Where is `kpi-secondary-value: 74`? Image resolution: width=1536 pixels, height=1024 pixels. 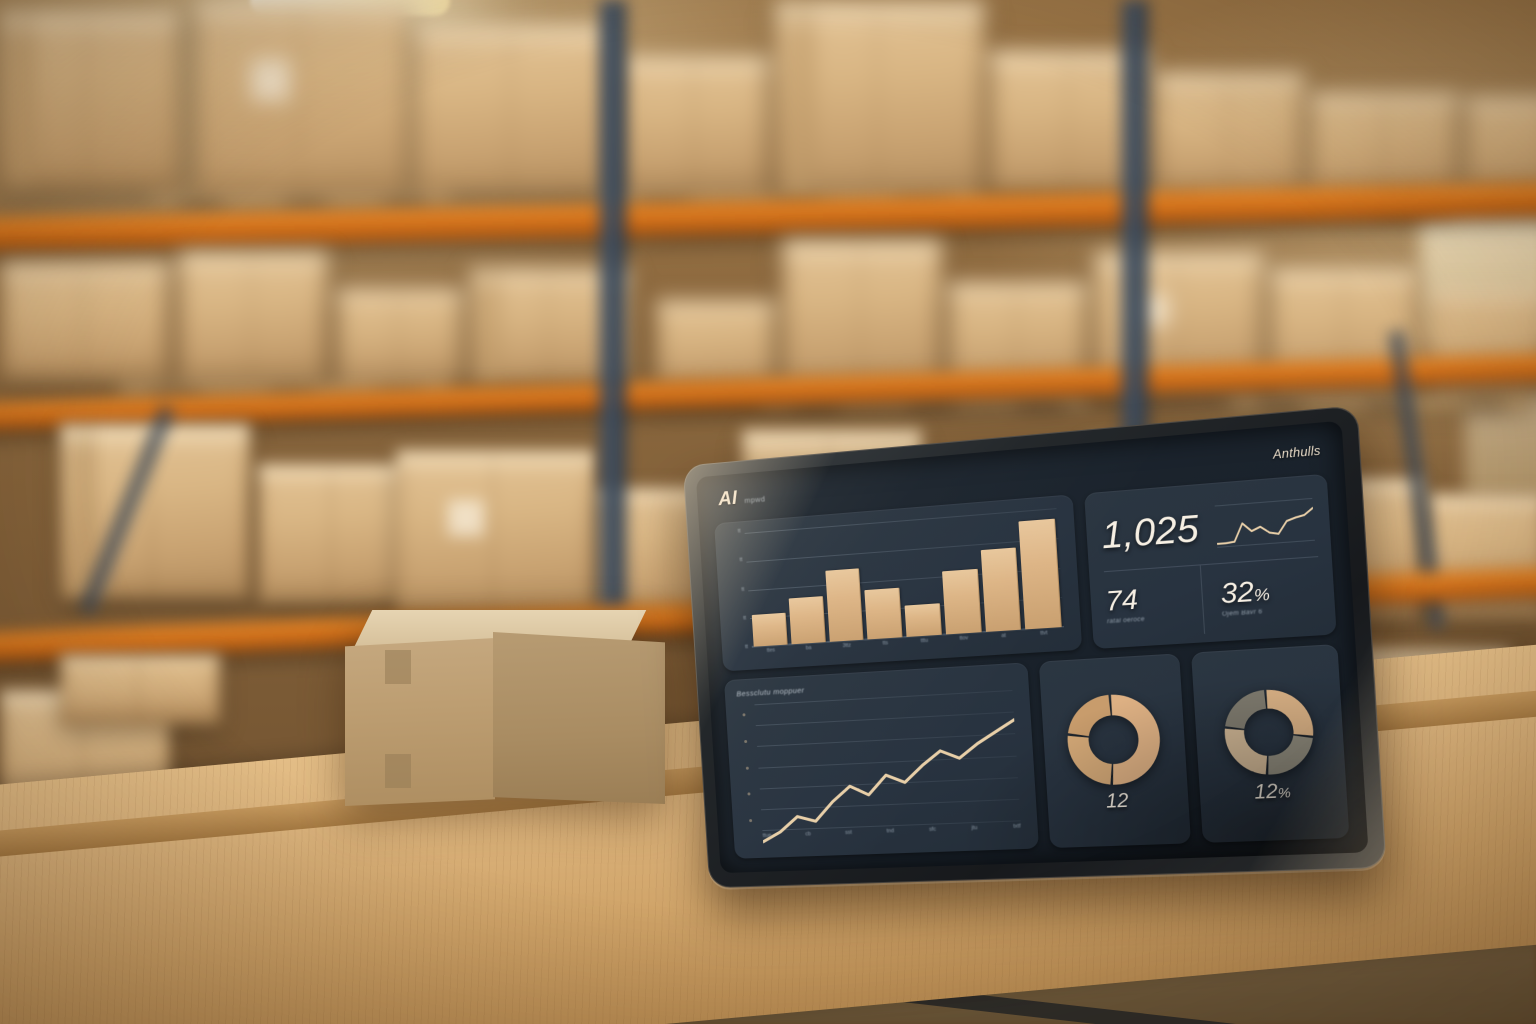 kpi-secondary-value: 74 is located at coordinates (1121, 600).